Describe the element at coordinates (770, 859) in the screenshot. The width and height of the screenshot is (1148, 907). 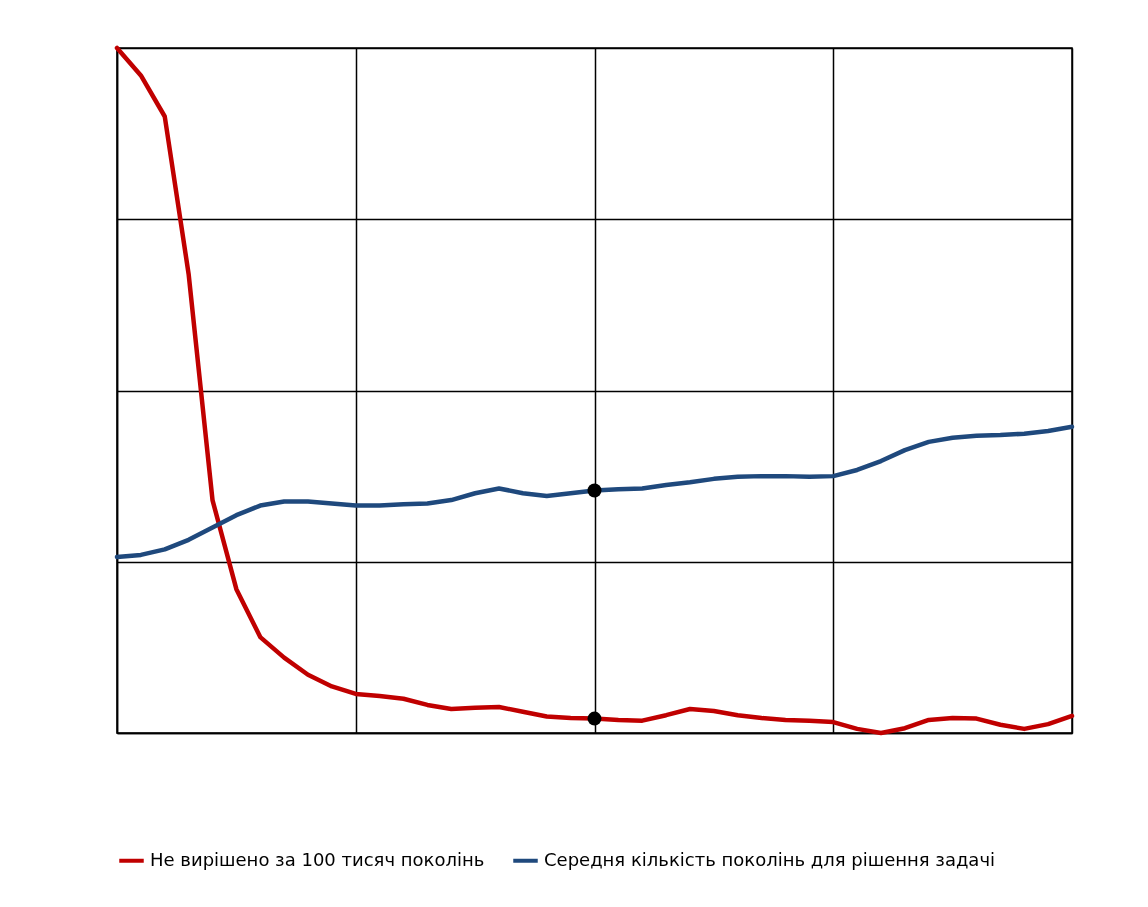
I see `legend-label: Середня кількість поколінь для рішення задачі` at that location.